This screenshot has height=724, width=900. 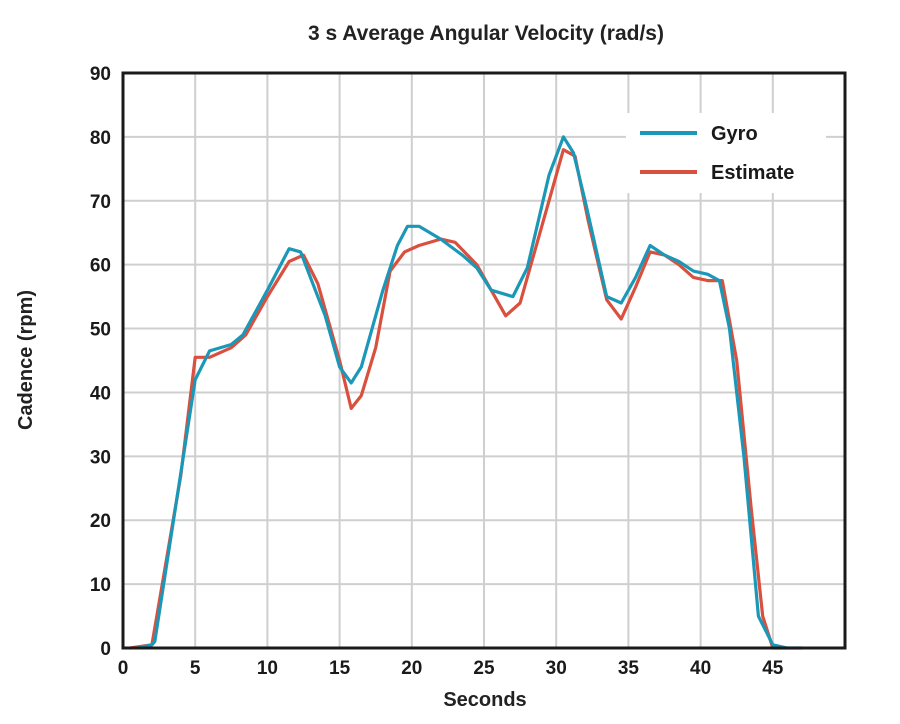 What do you see at coordinates (100, 362) in the screenshot?
I see `y-axis: 0 10 20 30 40 50 60 70 80 90` at bounding box center [100, 362].